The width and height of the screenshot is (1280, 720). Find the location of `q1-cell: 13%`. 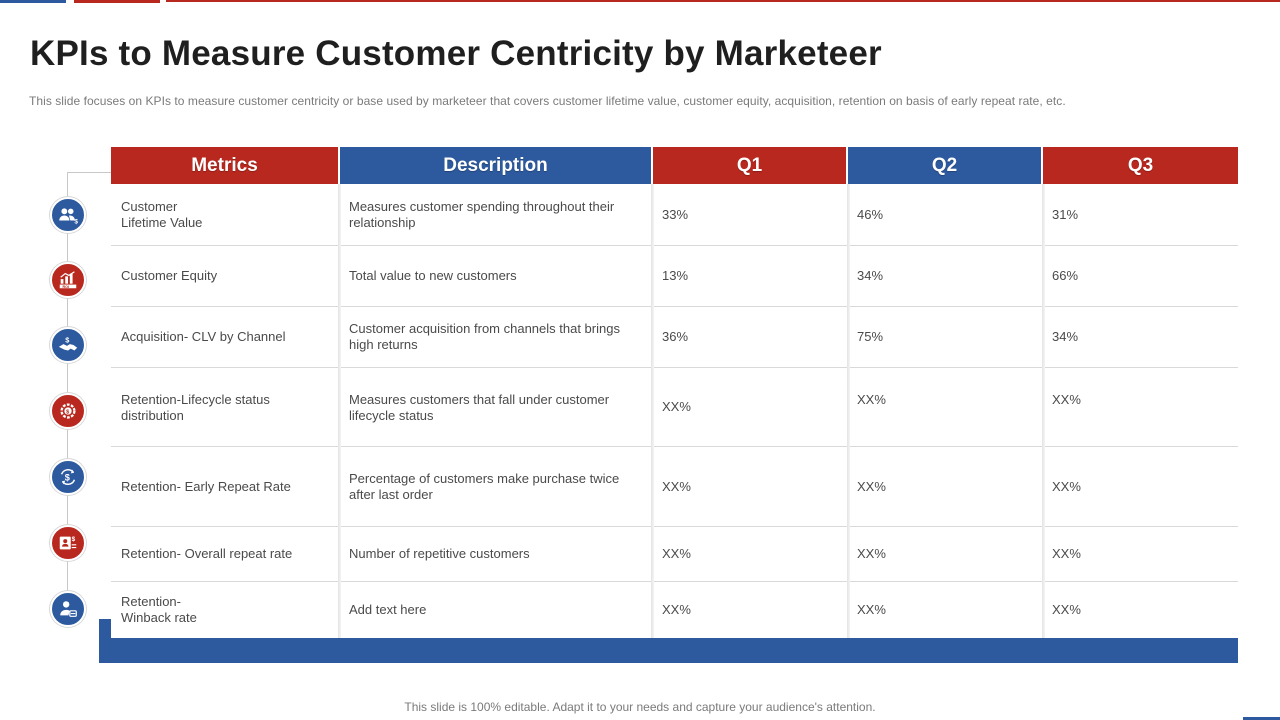

q1-cell: 13% is located at coordinates (675, 275).